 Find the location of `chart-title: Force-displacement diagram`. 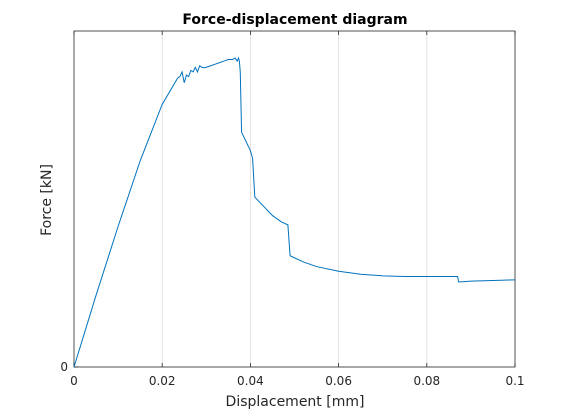

chart-title: Force-displacement diagram is located at coordinates (294, 20).